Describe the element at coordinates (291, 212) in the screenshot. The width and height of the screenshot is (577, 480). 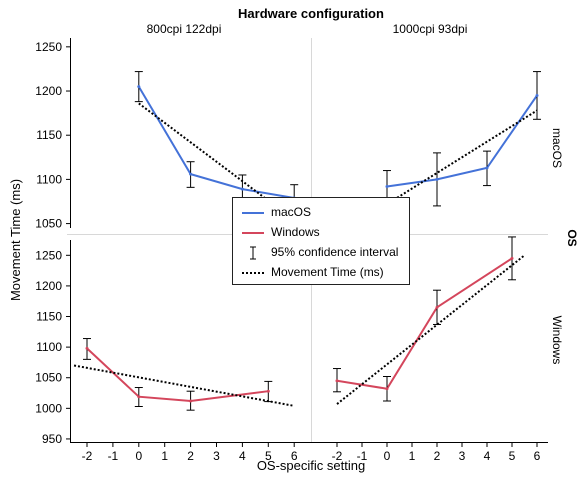
I see `legend-label-macos: macOS` at that location.